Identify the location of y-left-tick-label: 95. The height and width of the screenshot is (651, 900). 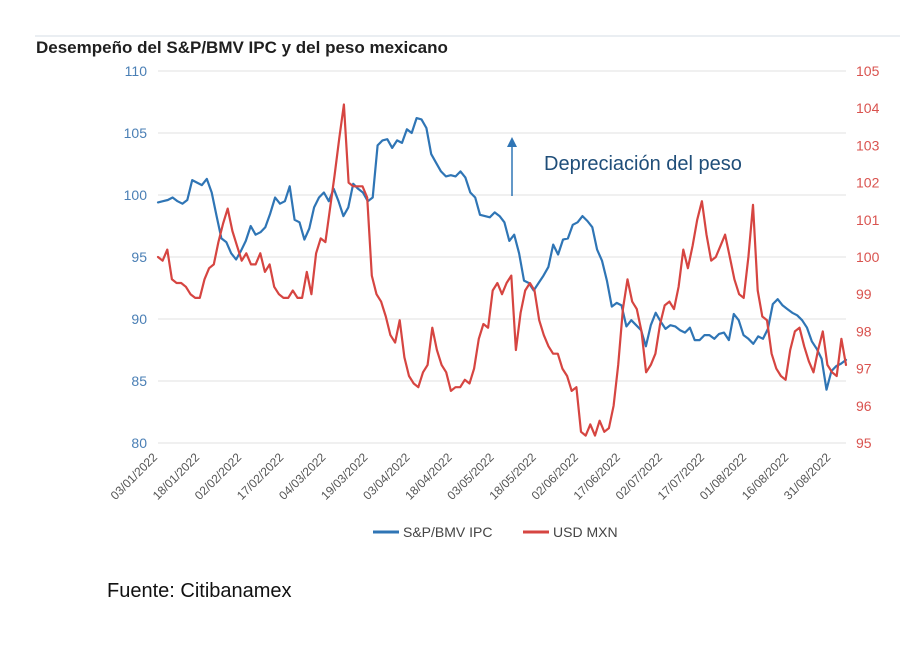
(139, 257).